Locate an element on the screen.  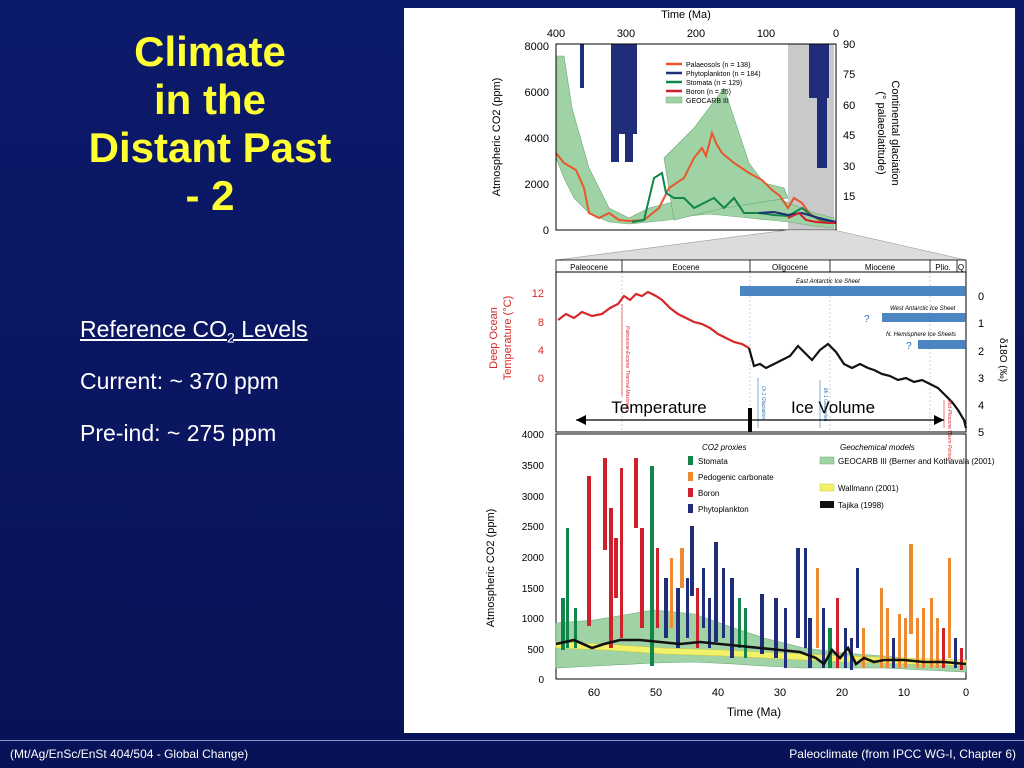
legend-boron: Boron (n = 35) is located at coordinates (708, 92).